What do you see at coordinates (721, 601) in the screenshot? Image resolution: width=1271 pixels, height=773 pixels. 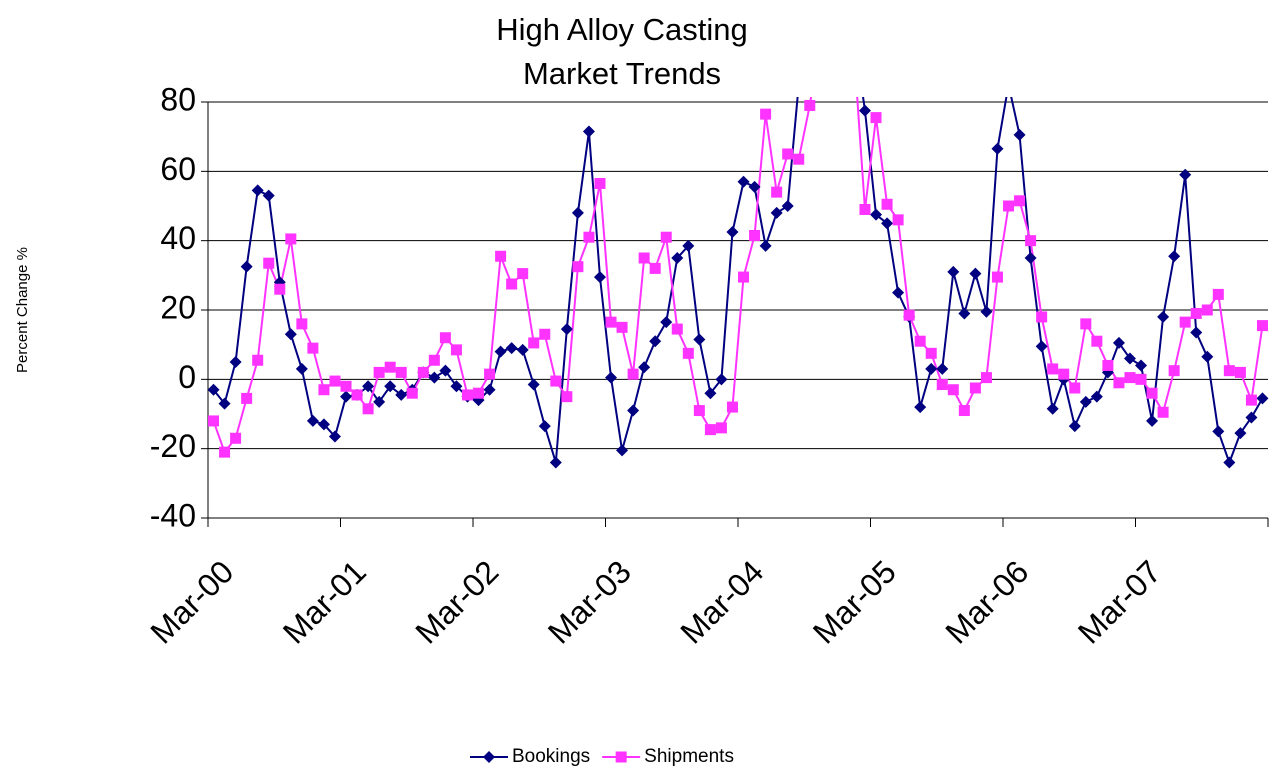 I see `x-tick-label: Mar-04` at bounding box center [721, 601].